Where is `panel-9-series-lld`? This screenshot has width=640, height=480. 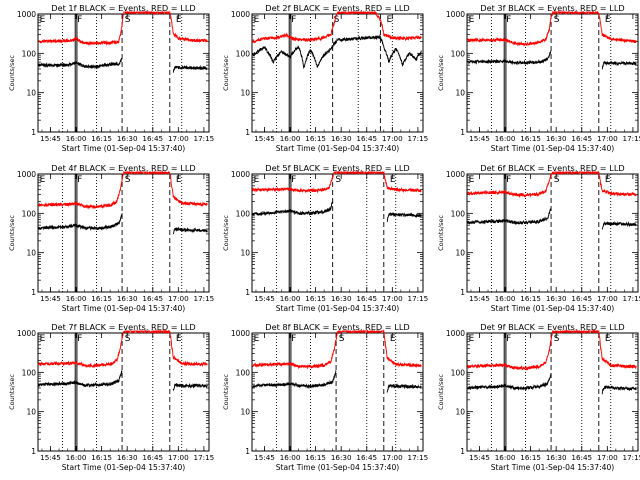
panel-9-series-lld is located at coordinates (552, 350).